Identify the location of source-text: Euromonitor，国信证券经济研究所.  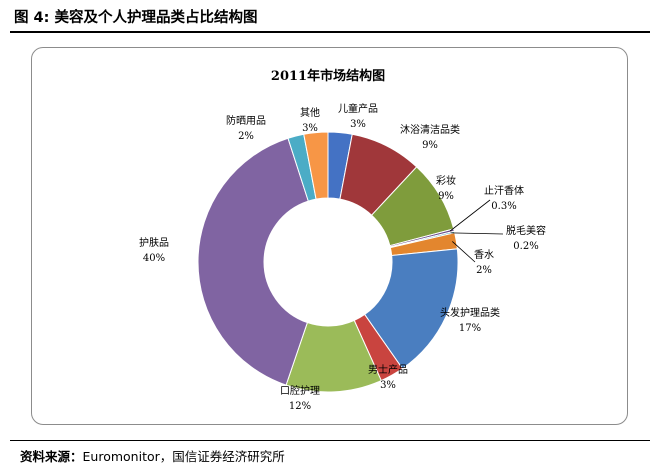
(183, 456).